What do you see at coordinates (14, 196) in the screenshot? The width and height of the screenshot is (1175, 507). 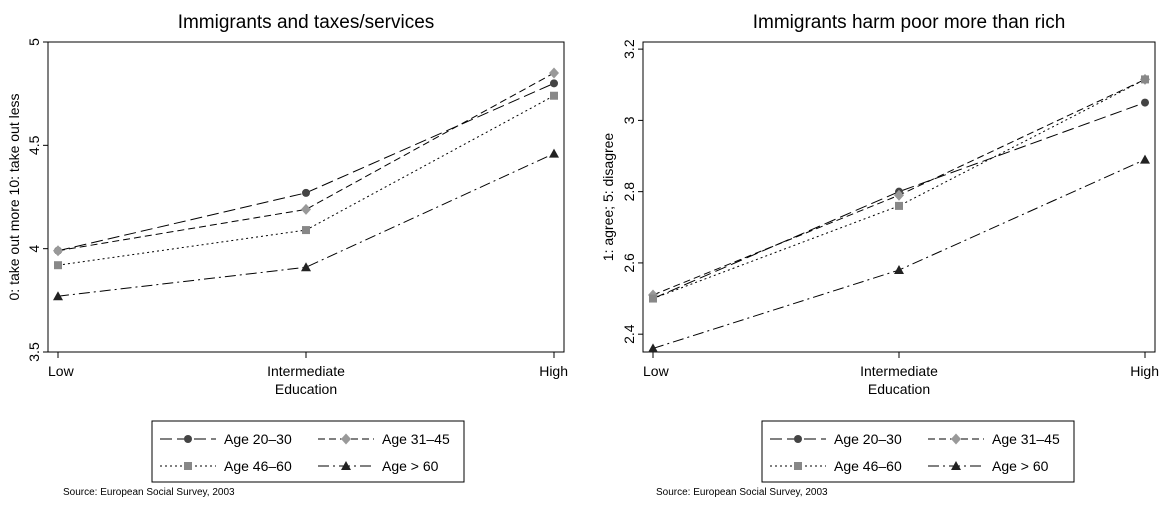 I see `y-axis-label: 0: take out more 10: take out less` at bounding box center [14, 196].